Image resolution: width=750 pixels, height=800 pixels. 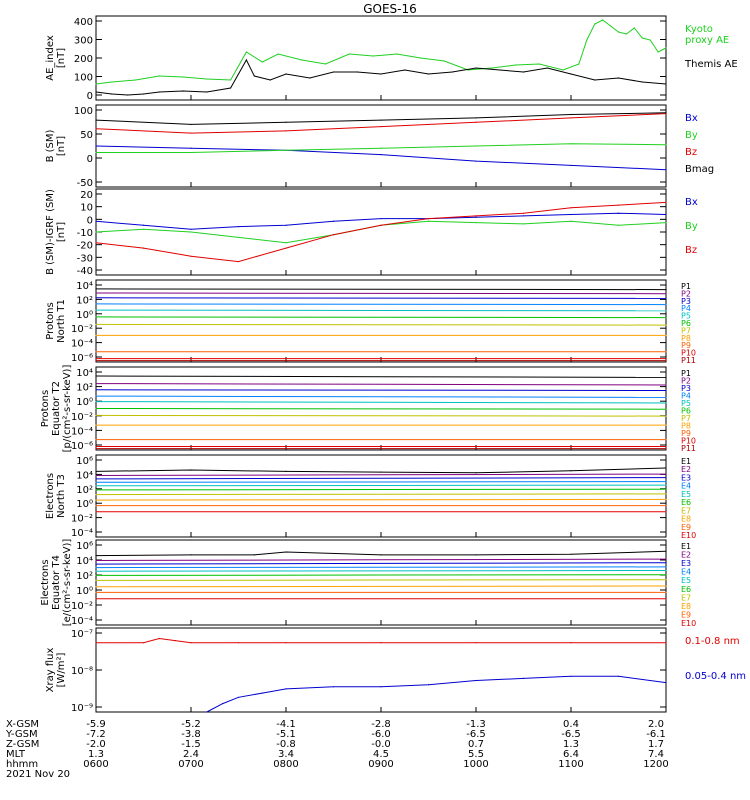 I want to click on y-axis-label: Electrons, so click(x=50, y=496).